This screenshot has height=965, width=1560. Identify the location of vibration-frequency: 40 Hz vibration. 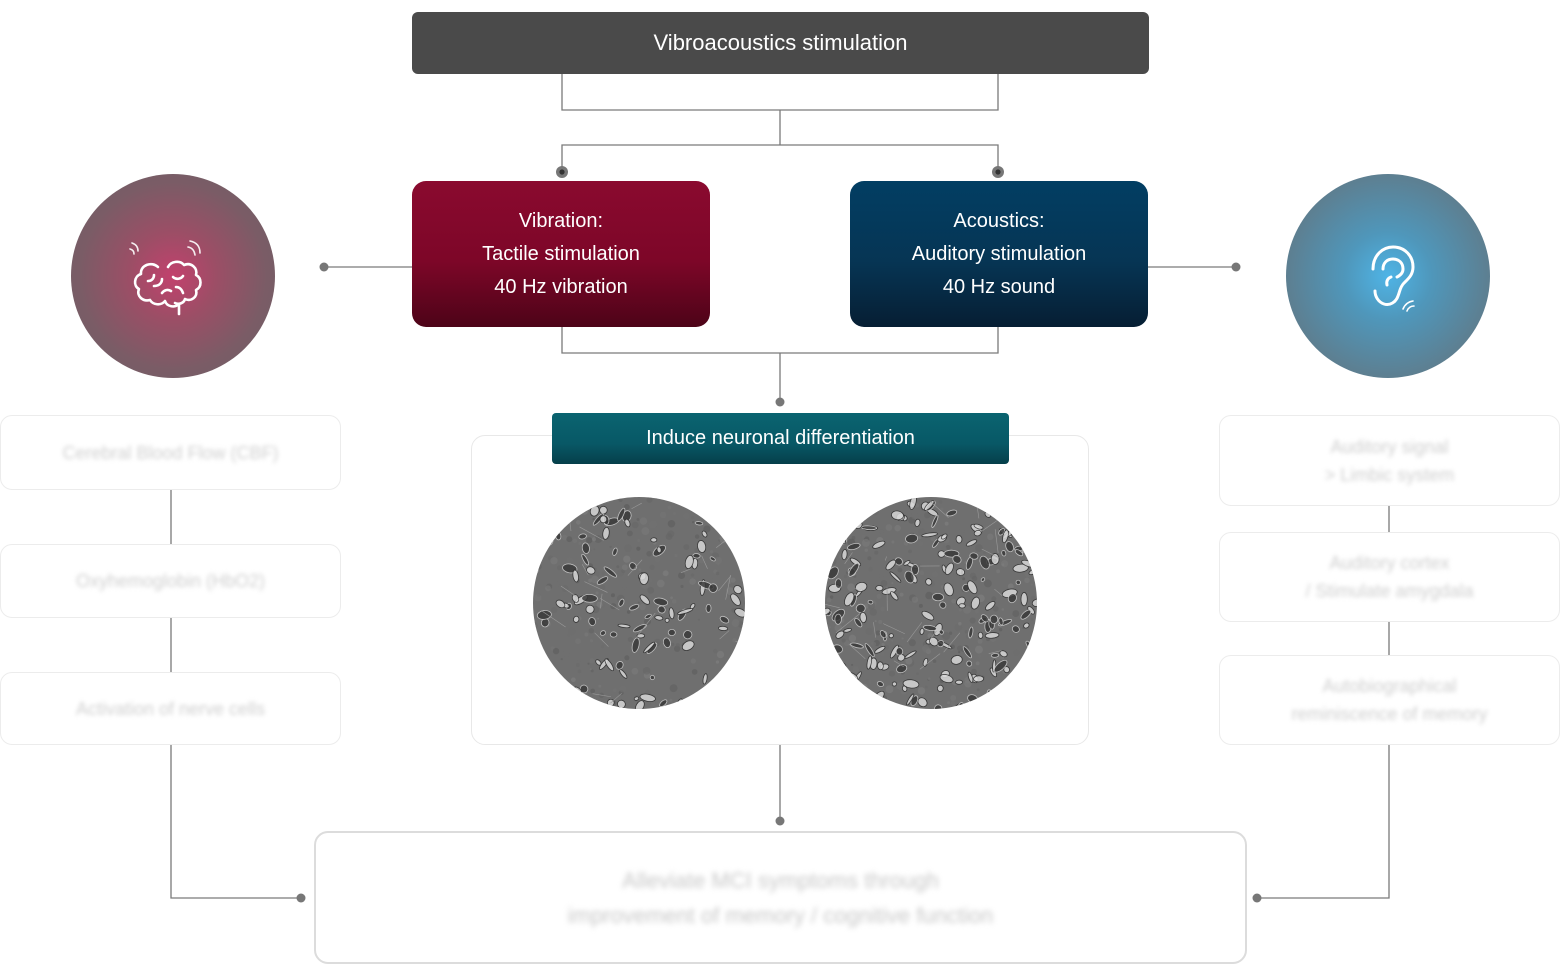
(561, 286).